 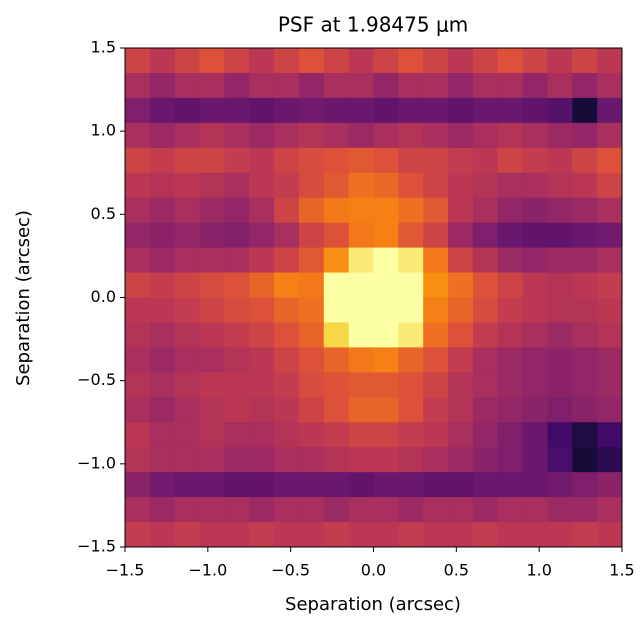 What do you see at coordinates (125, 570) in the screenshot?
I see `x-tick-label: −1.5` at bounding box center [125, 570].